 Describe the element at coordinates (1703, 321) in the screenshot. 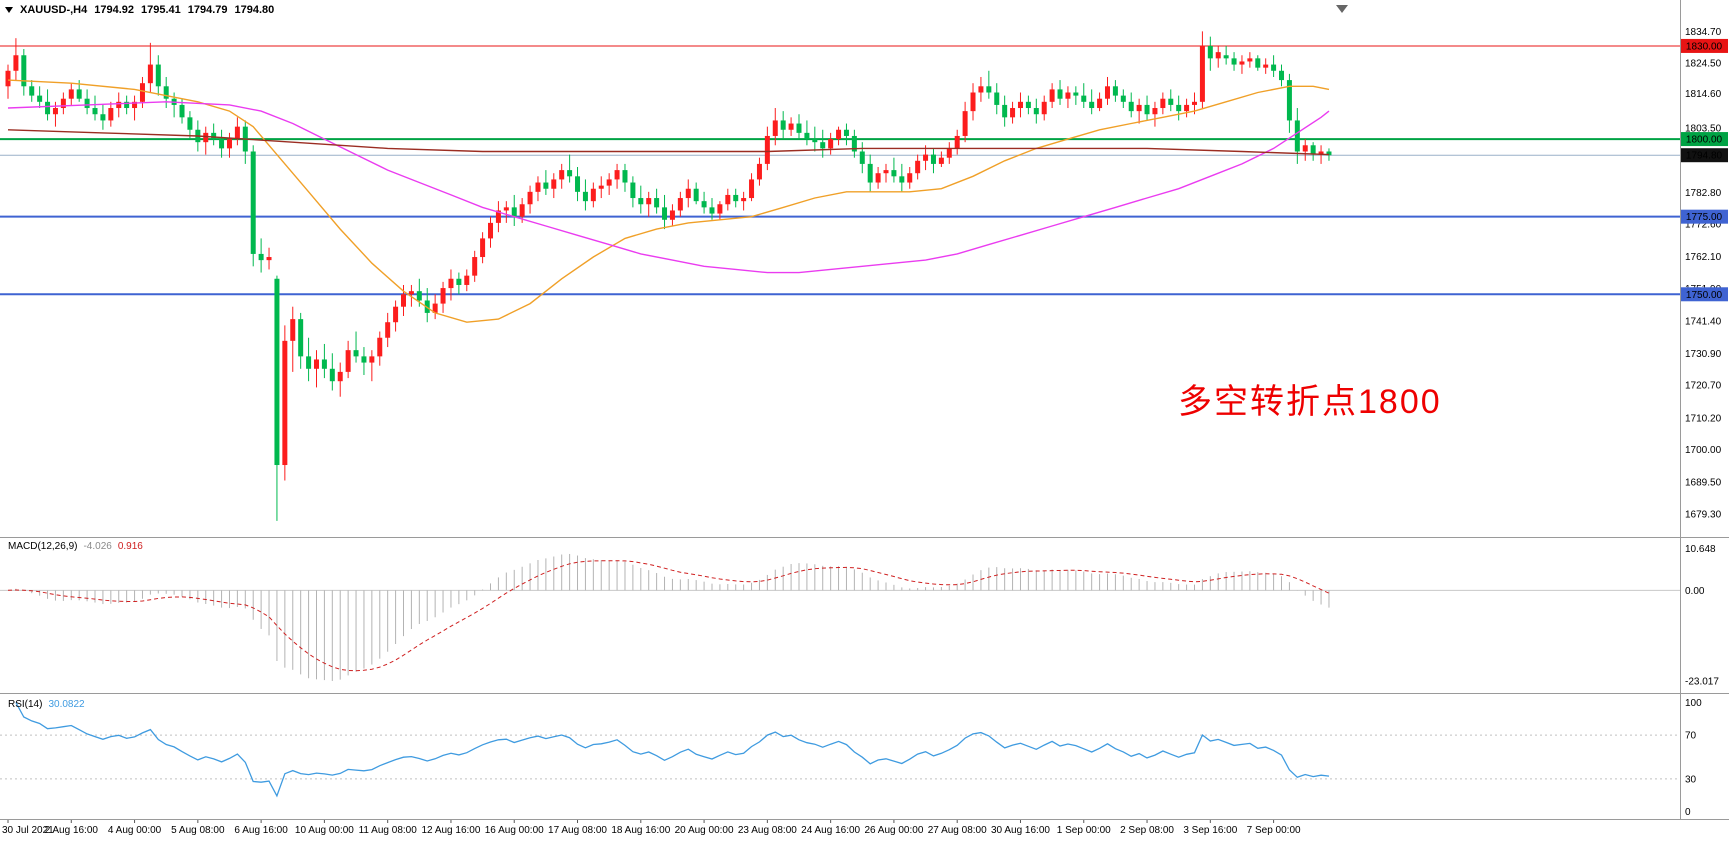

I see `price-tick-label: 1741.40` at that location.